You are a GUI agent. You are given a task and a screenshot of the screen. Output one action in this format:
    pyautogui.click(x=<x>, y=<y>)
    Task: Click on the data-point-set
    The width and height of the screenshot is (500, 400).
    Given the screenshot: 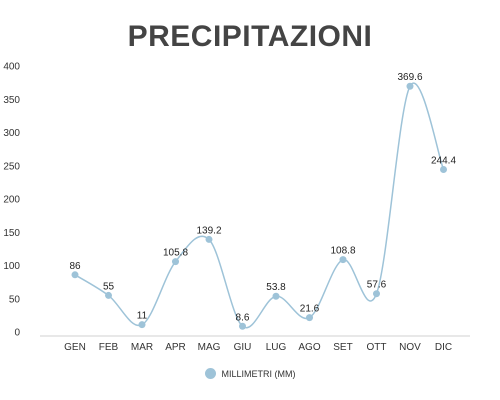 What is the action you would take?
    pyautogui.click(x=343, y=260)
    